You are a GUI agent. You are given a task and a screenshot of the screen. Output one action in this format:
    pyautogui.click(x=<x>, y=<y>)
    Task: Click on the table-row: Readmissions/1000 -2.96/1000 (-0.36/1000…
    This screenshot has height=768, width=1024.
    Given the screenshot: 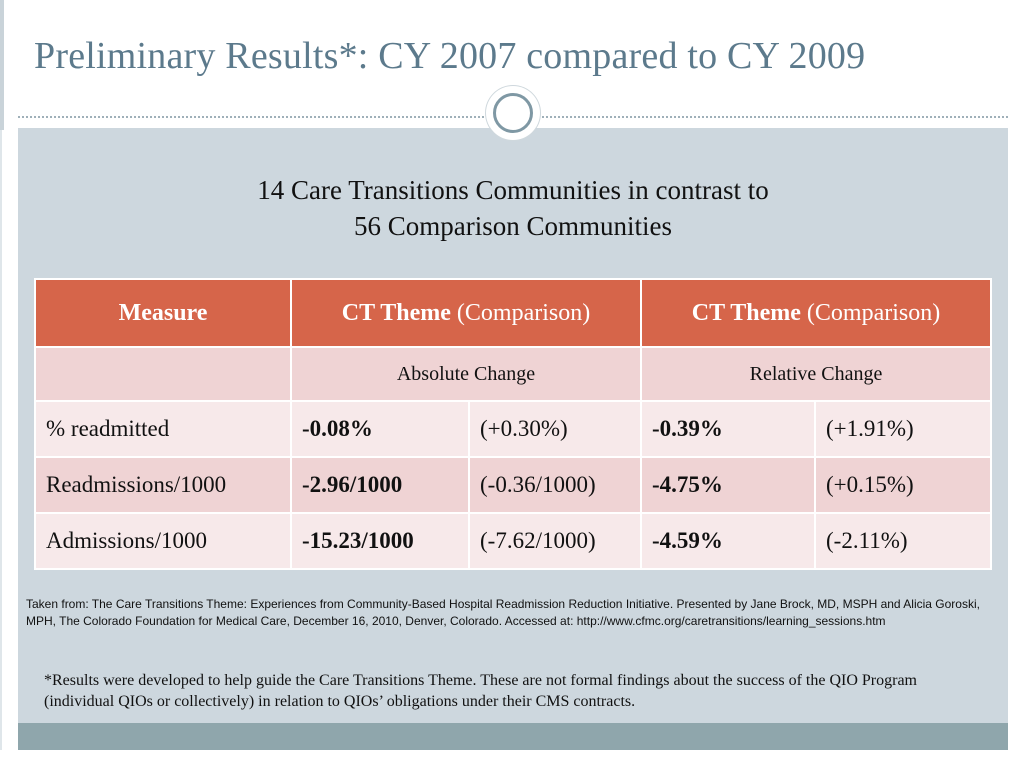 What is the action you would take?
    pyautogui.click(x=513, y=485)
    